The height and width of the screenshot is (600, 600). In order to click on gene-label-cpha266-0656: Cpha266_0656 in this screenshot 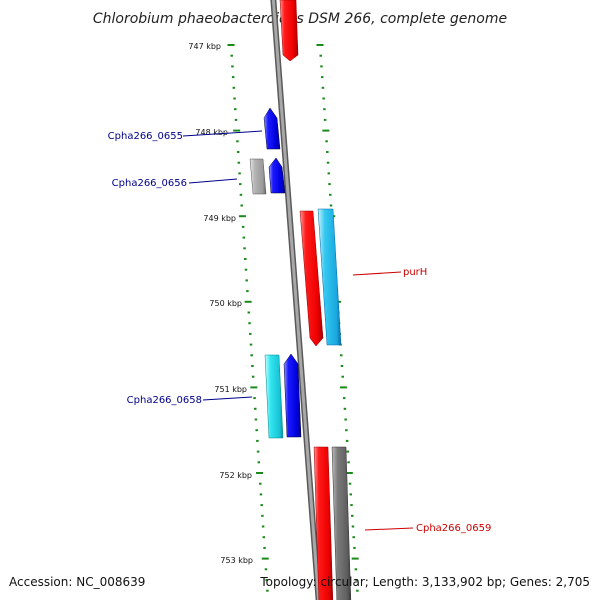, I will do `click(149, 183)`.